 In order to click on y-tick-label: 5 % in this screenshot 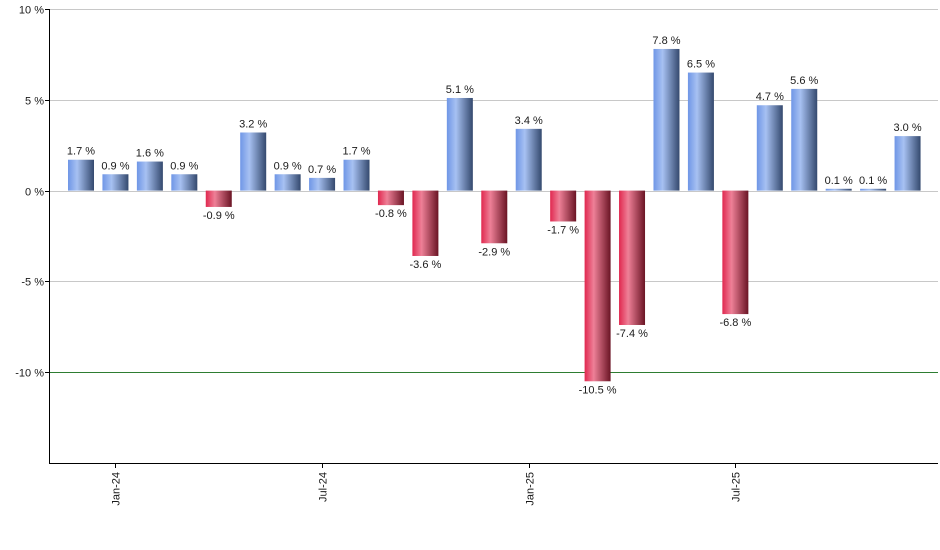, I will do `click(34, 102)`.